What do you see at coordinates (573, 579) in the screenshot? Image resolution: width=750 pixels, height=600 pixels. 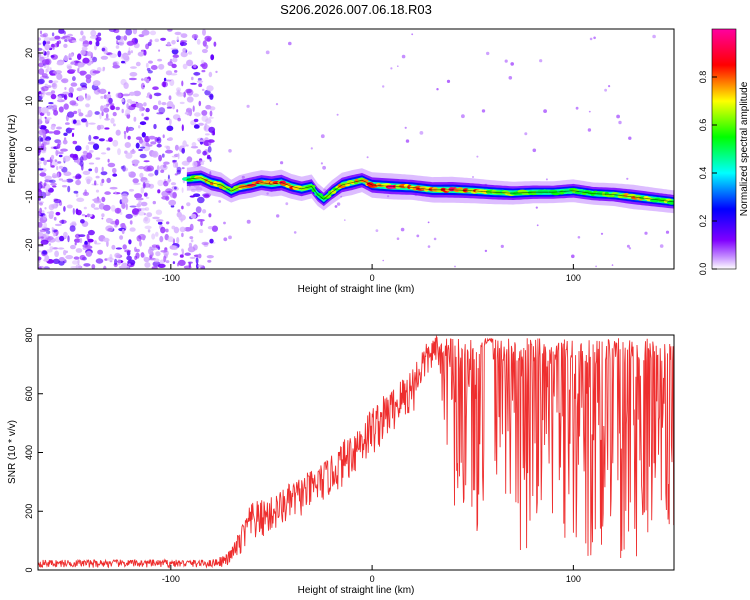 I see `x-tick-label: 100` at bounding box center [573, 579].